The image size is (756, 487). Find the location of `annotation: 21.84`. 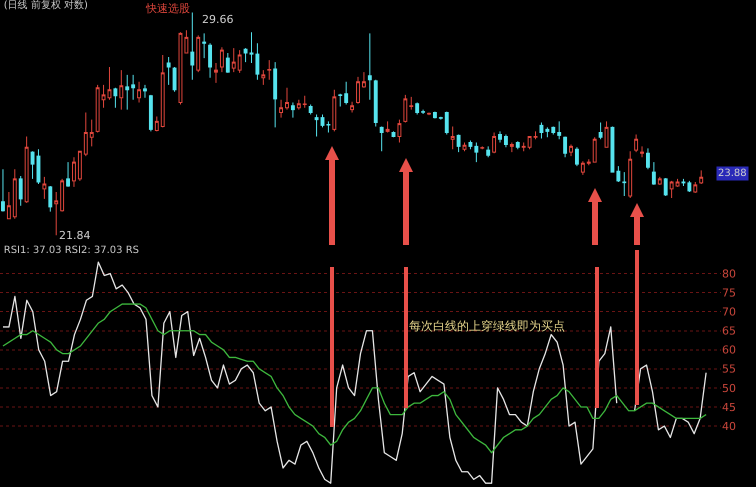

annotation: 21.84 is located at coordinates (74, 235).